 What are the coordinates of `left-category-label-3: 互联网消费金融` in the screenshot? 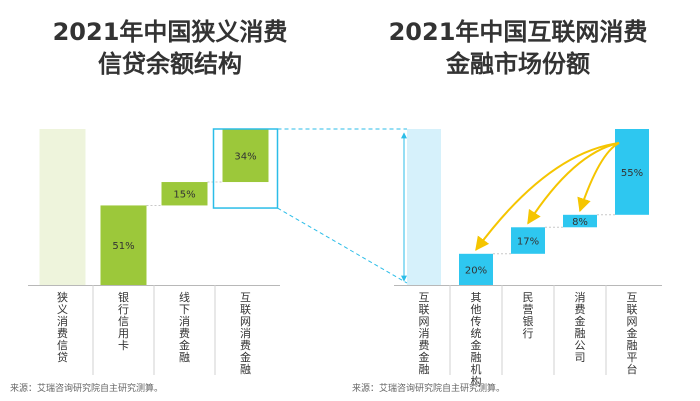 It's located at (245, 333).